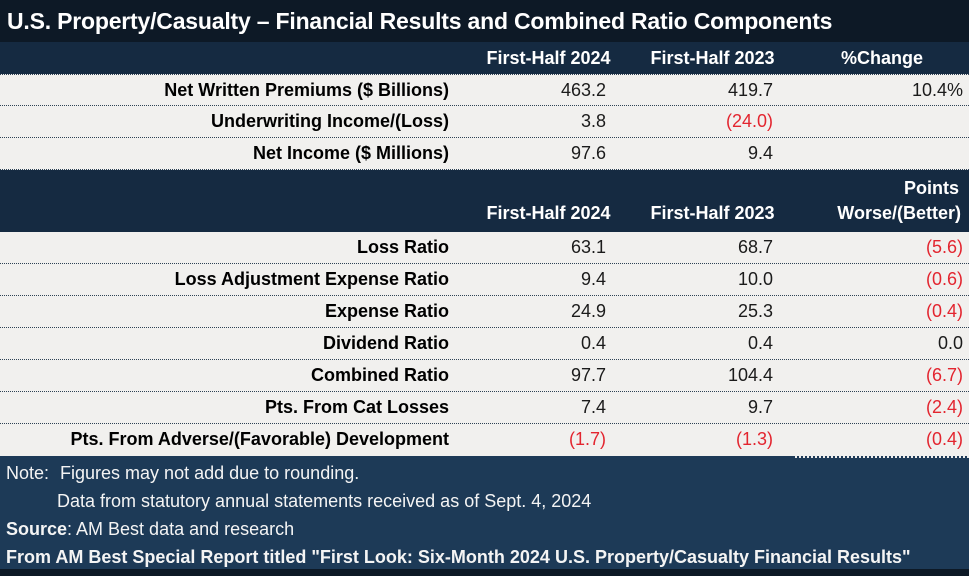  I want to click on column-header-worse-better: Worse/(Better), so click(899, 213).